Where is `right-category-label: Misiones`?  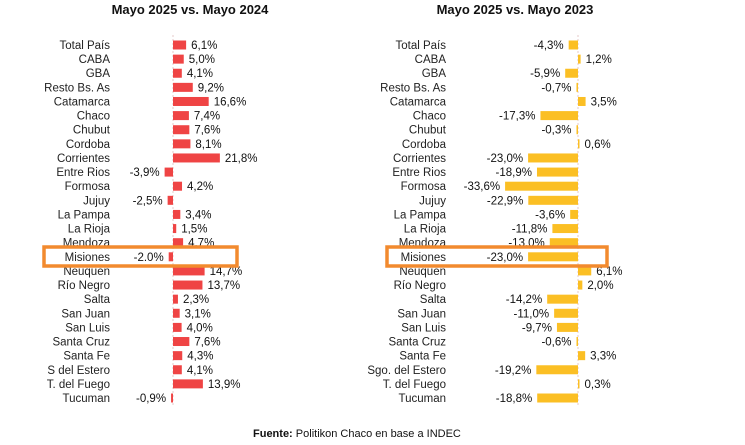
right-category-label: Misiones is located at coordinates (424, 258).